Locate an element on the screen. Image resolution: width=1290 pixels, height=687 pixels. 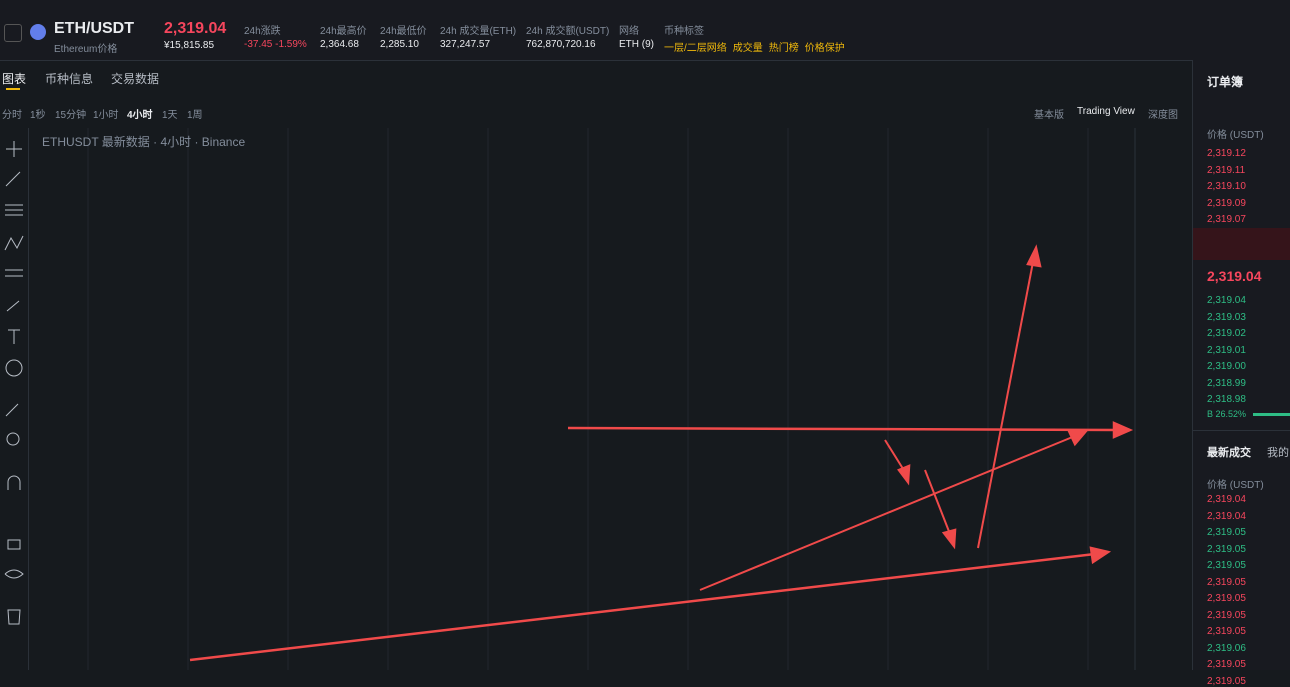
ask-price: 2,319.09 is located at coordinates (1226, 203).